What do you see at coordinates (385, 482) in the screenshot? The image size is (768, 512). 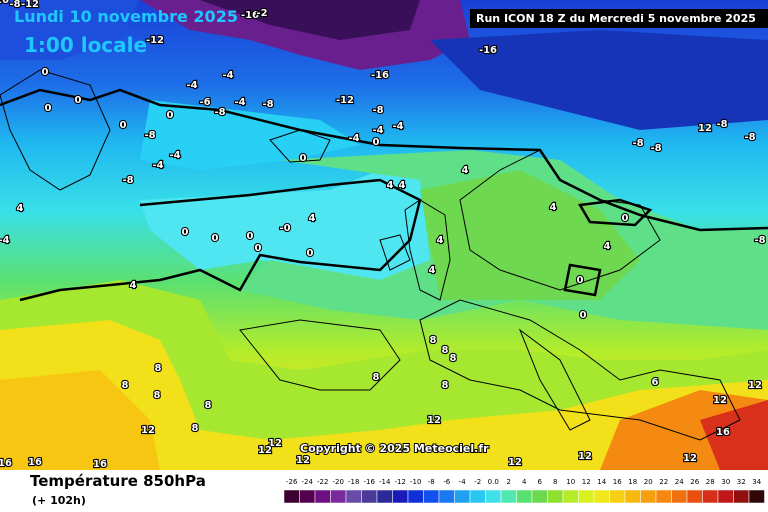 I see `scale-label: -14` at bounding box center [385, 482].